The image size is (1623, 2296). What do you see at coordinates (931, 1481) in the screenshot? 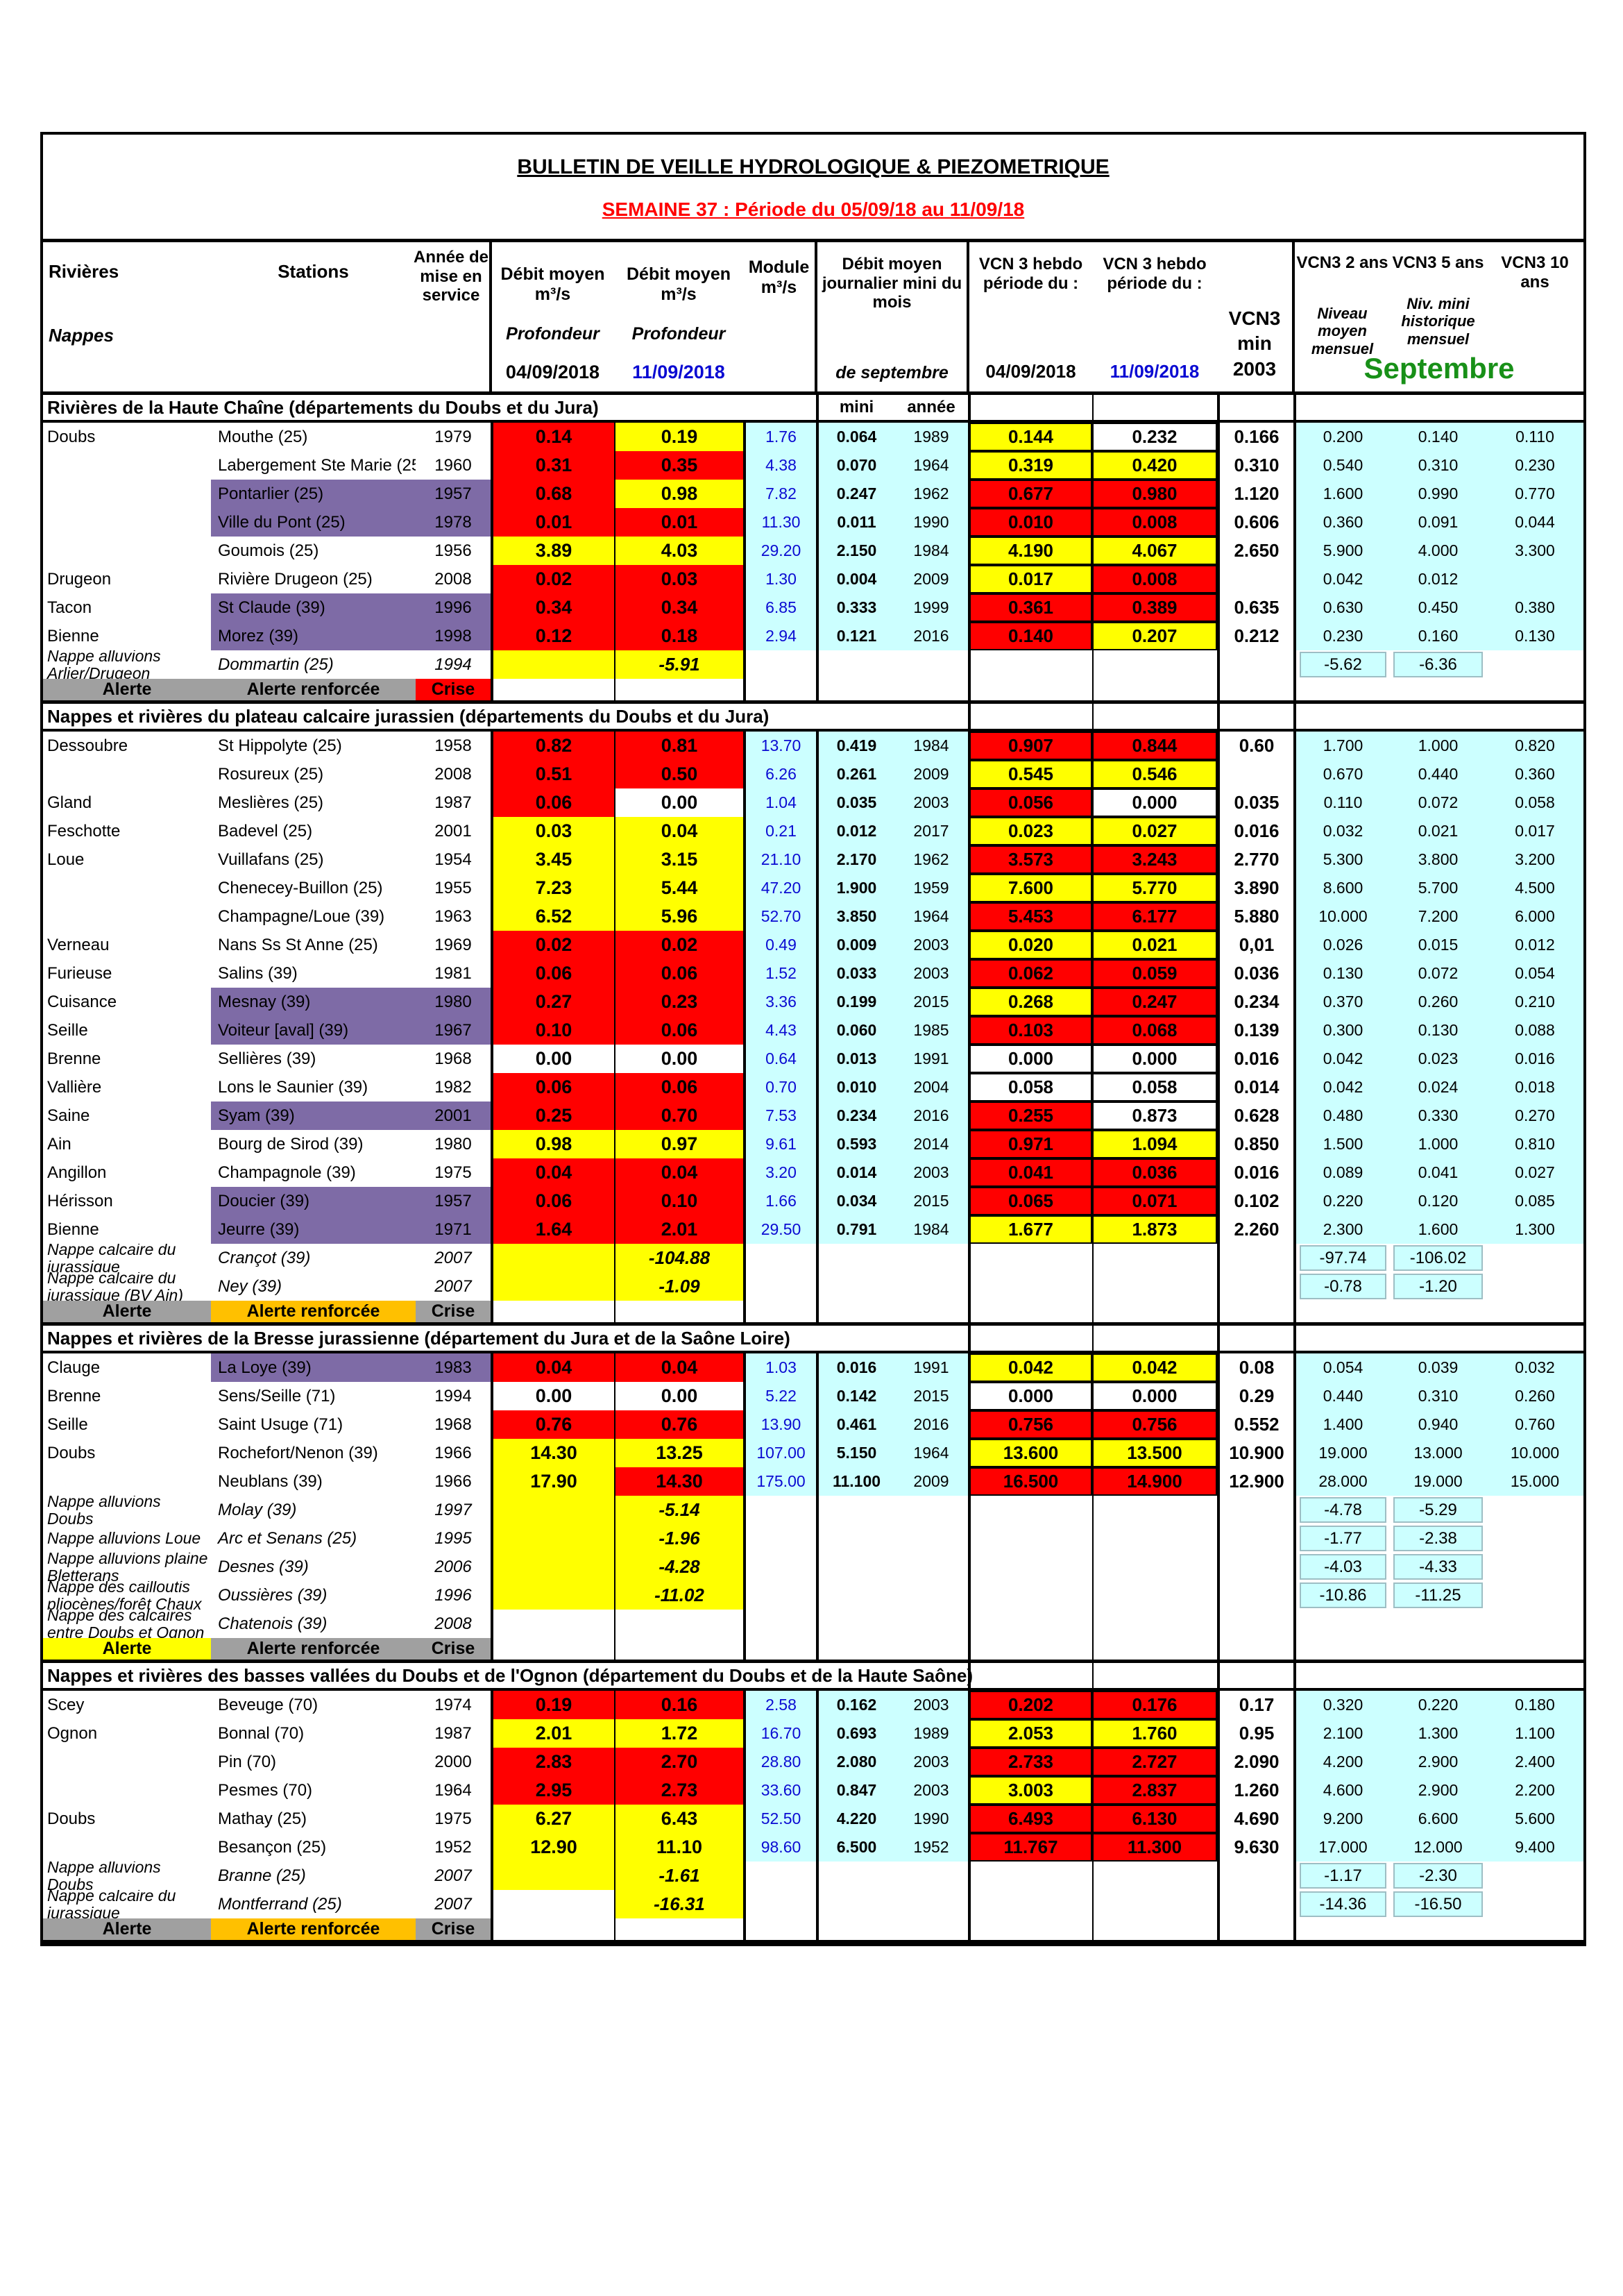
I see `cell-mini-annee: 2009` at bounding box center [931, 1481].